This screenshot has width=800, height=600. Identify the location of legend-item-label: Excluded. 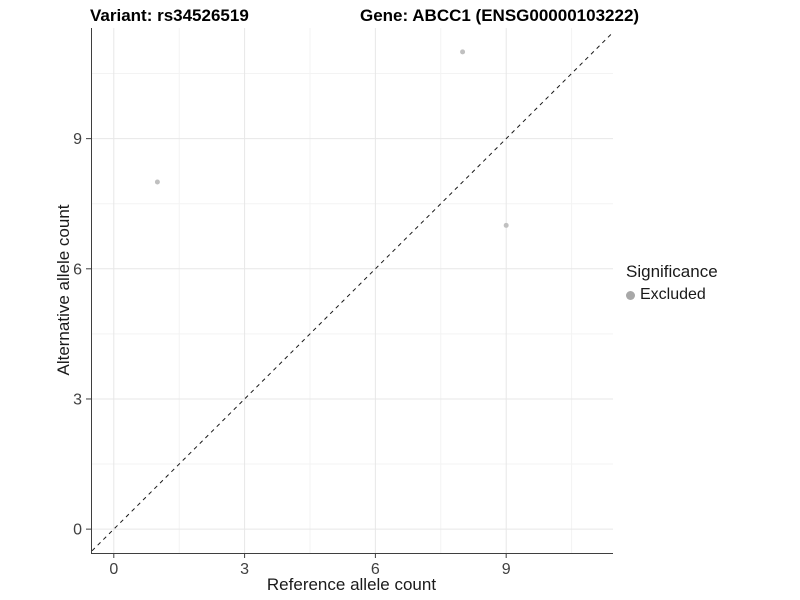
(673, 294).